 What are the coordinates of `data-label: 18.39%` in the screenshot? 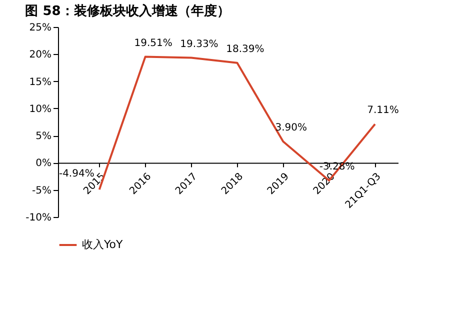 It's located at (245, 49).